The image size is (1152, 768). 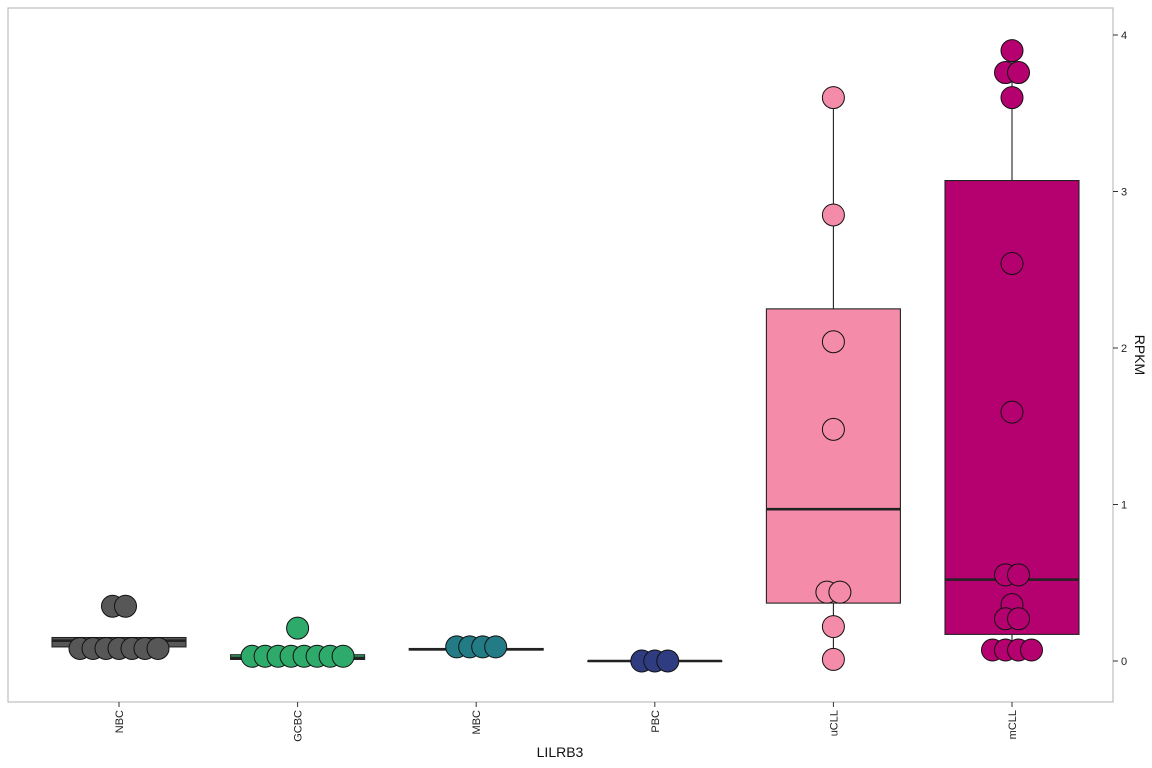 What do you see at coordinates (1120, 349) in the screenshot?
I see `y-axis: 0 1 2 3 4` at bounding box center [1120, 349].